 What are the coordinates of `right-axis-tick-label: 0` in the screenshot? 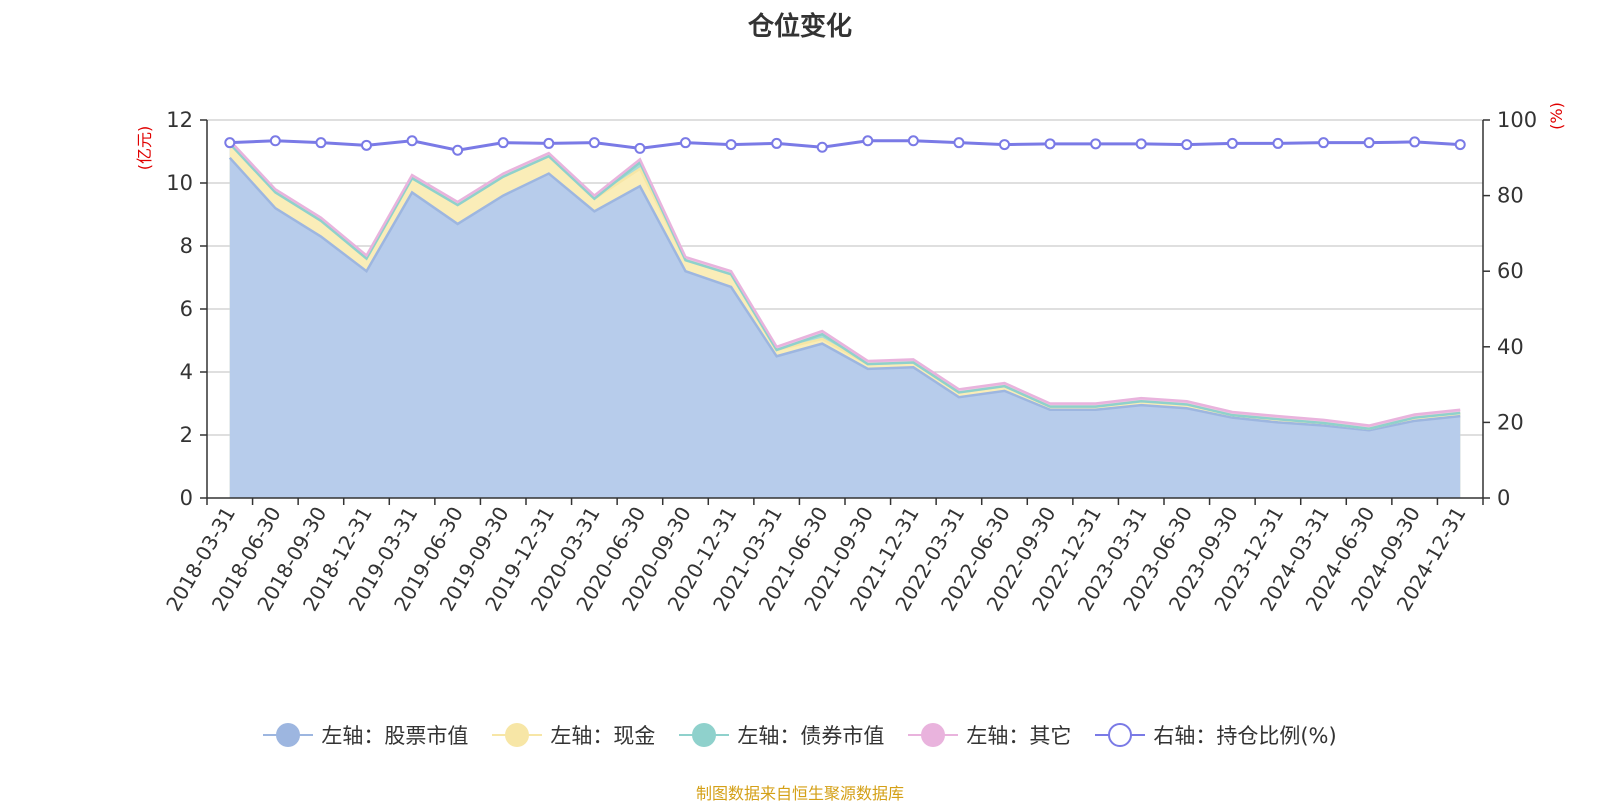 It's located at (1503, 498).